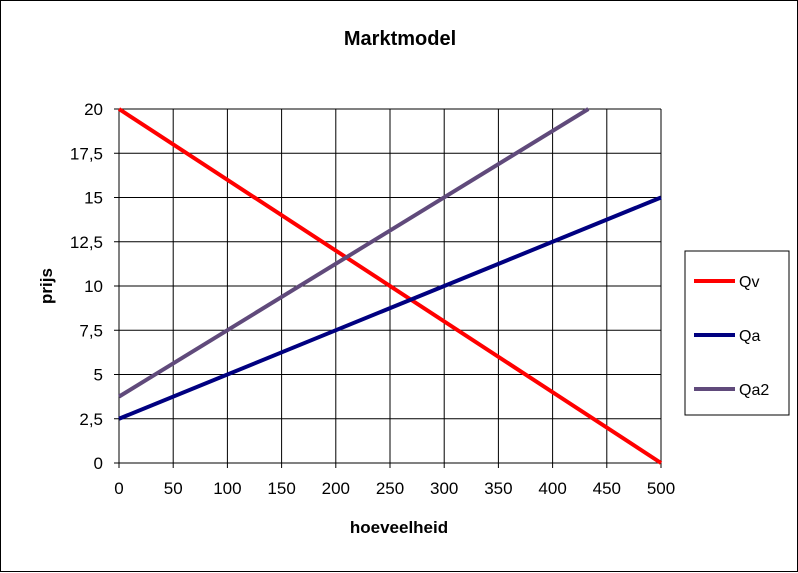 The height and width of the screenshot is (573, 798). I want to click on y-tick-label: 2,5, so click(91, 419).